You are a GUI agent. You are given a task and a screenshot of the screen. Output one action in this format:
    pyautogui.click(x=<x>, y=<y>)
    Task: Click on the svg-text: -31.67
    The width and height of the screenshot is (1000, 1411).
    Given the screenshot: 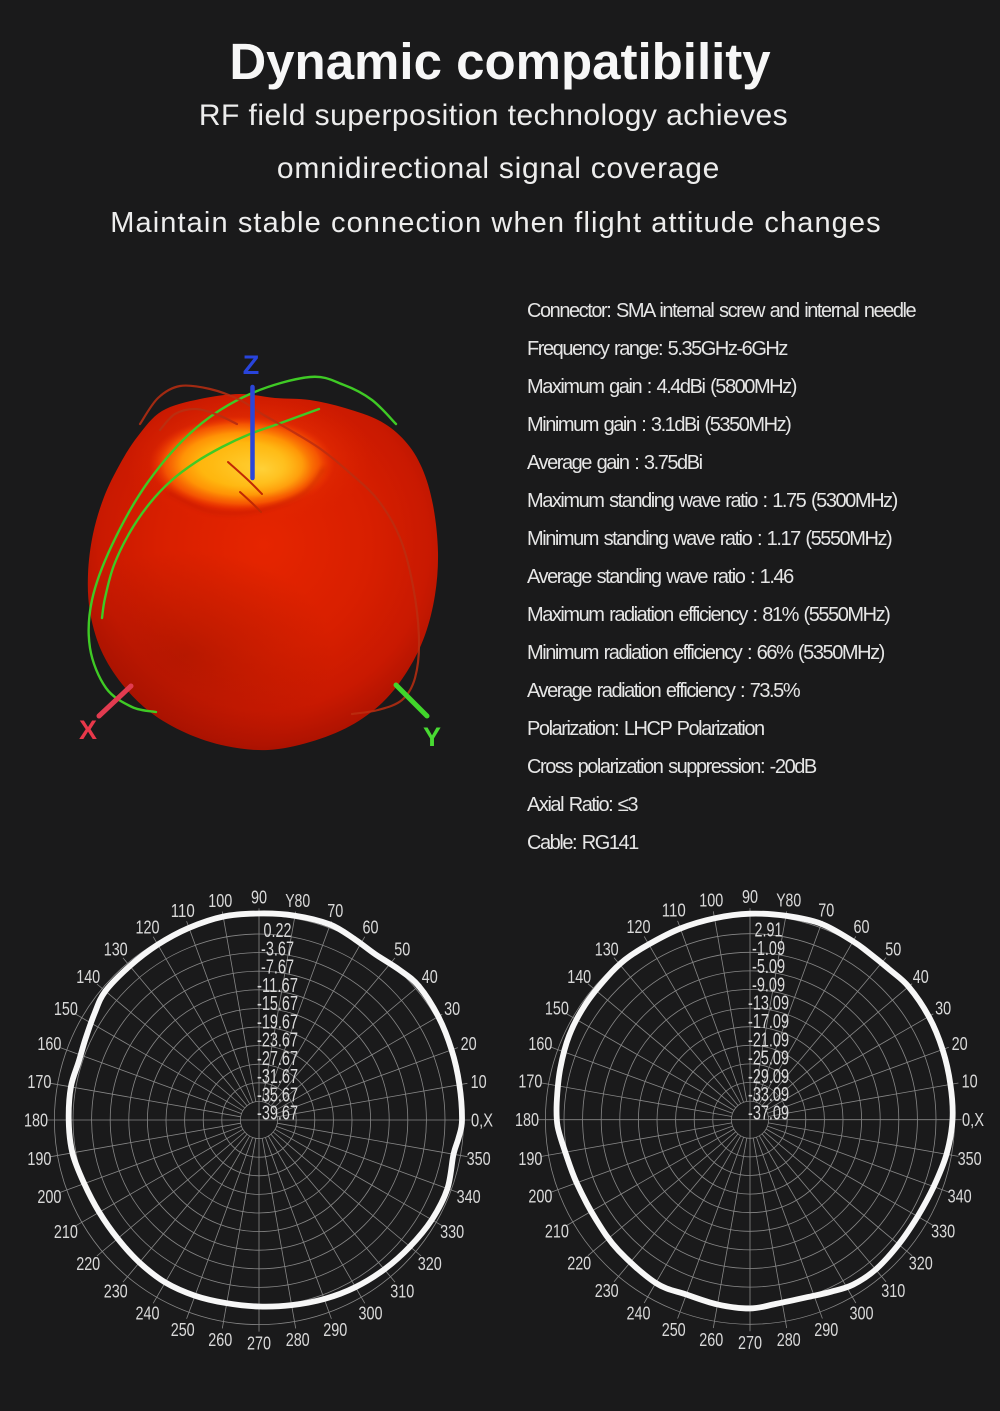 What is the action you would take?
    pyautogui.click(x=277, y=1077)
    